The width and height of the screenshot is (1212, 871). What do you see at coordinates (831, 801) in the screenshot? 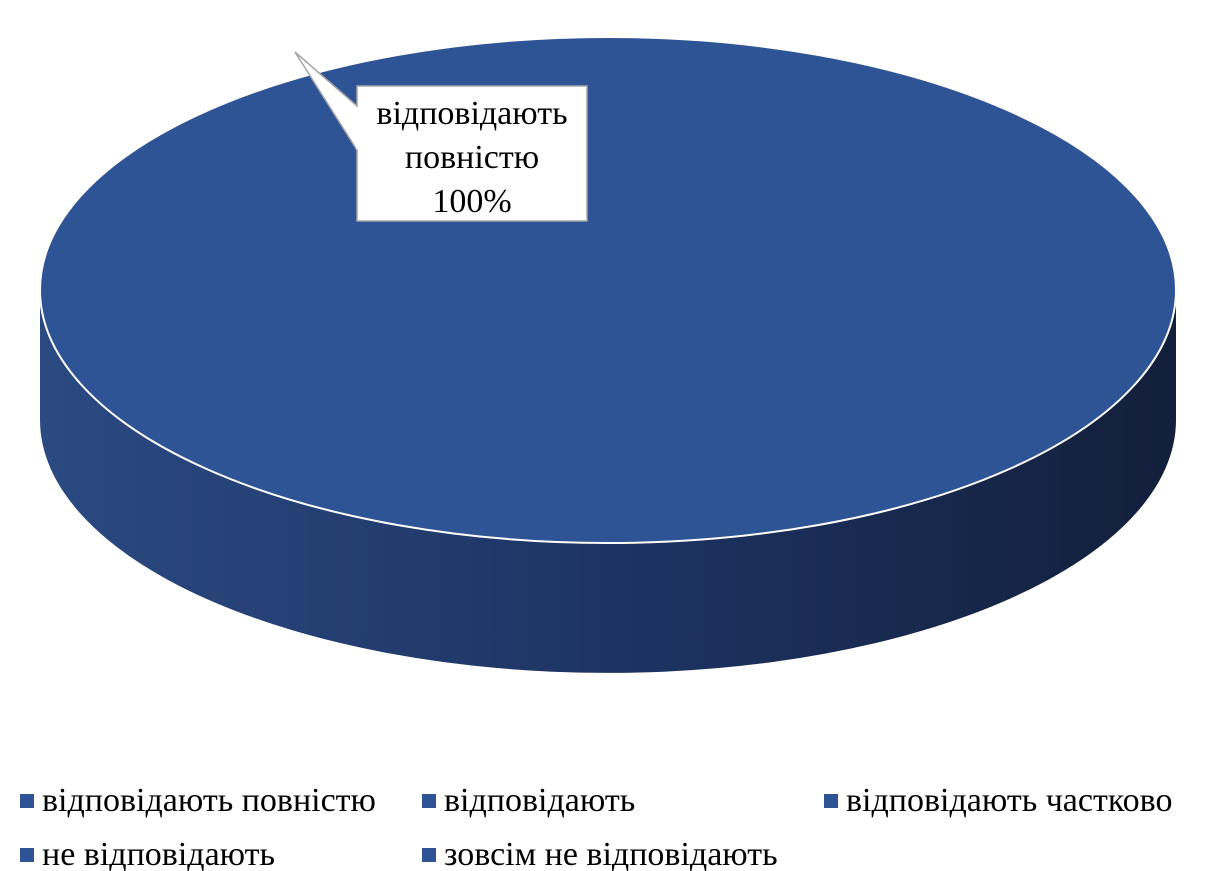
I see `legend-swatch-vidpovidayut-chastkovo` at bounding box center [831, 801].